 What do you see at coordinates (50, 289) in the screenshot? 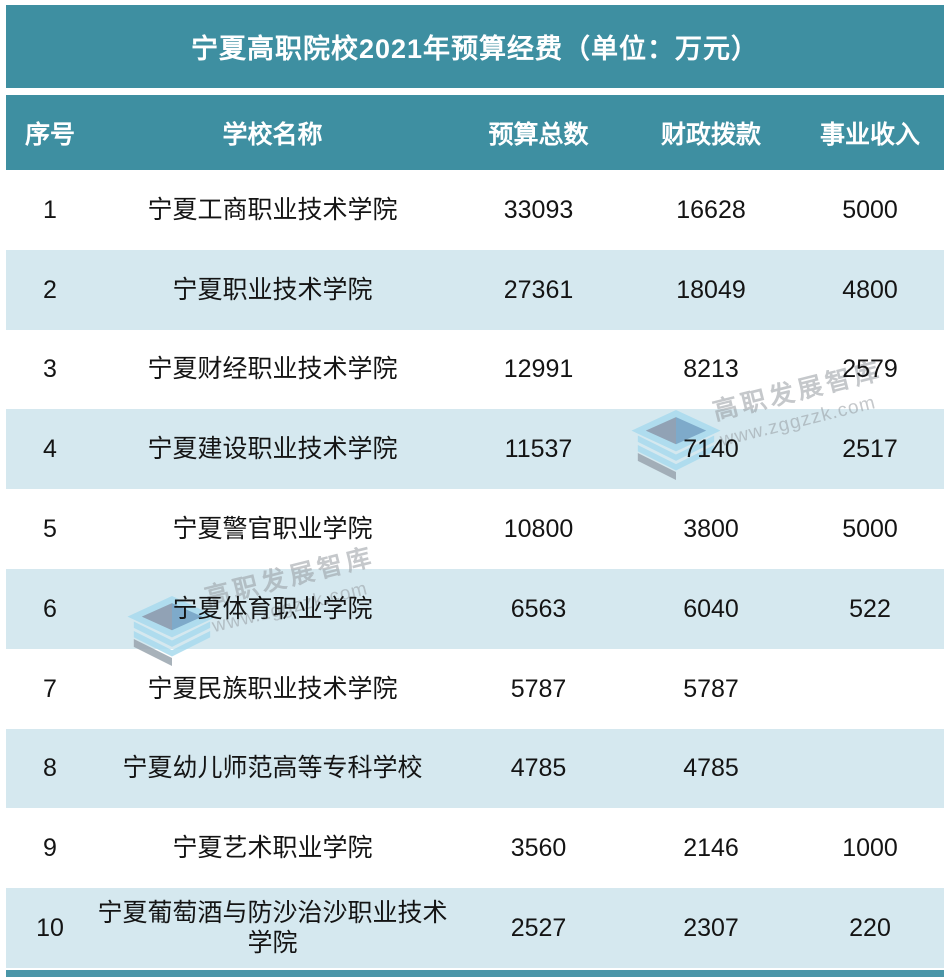
I see `cell-no: 2` at bounding box center [50, 289].